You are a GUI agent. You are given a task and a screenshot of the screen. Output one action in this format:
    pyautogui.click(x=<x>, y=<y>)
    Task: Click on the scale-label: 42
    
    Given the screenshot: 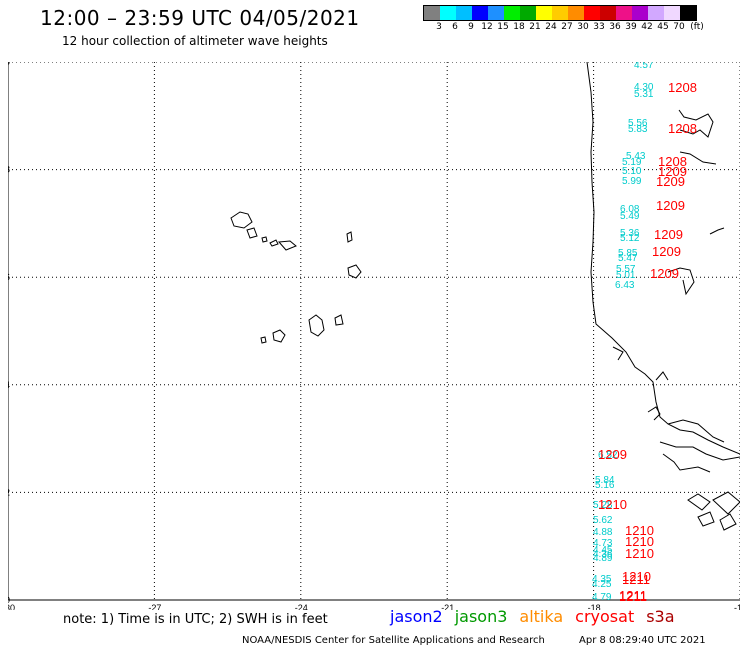 What is the action you would take?
    pyautogui.click(x=647, y=27)
    